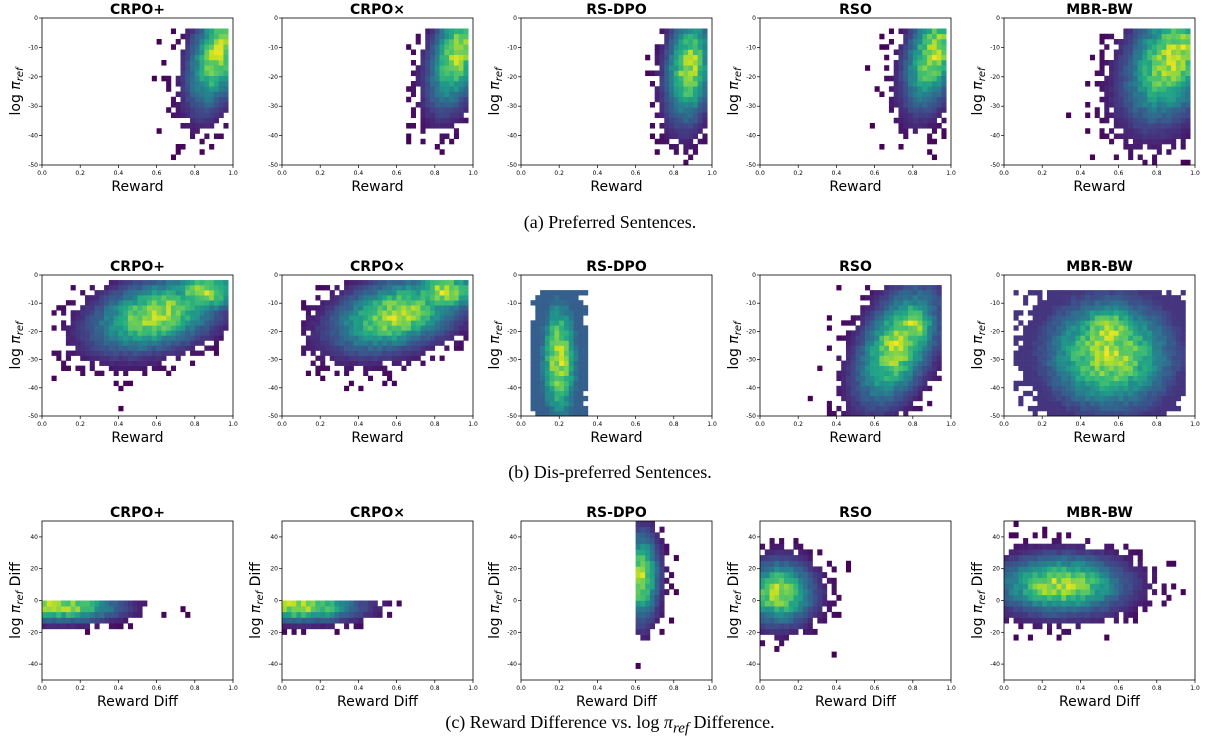 The width and height of the screenshot is (1220, 742). What do you see at coordinates (137, 702) in the screenshot?
I see `x-axis-label: Reward Diff` at bounding box center [137, 702].